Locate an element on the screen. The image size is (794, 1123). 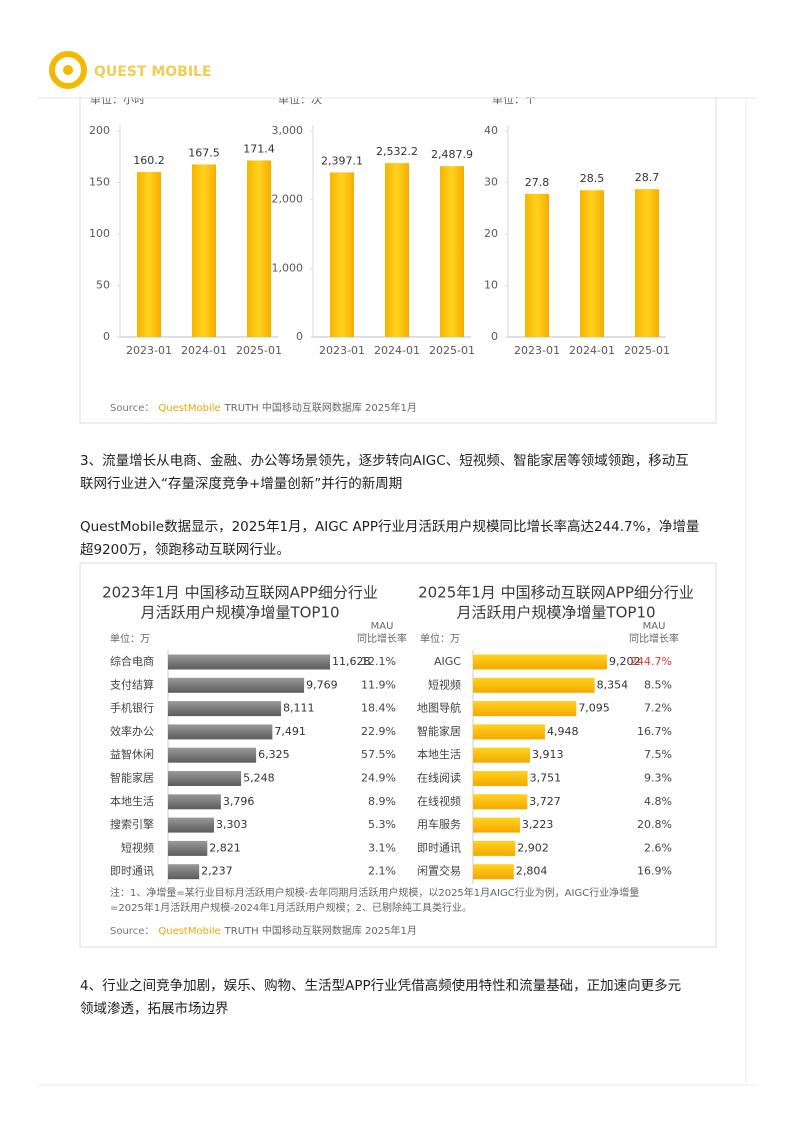
value-label: 2,821 is located at coordinates (225, 847).